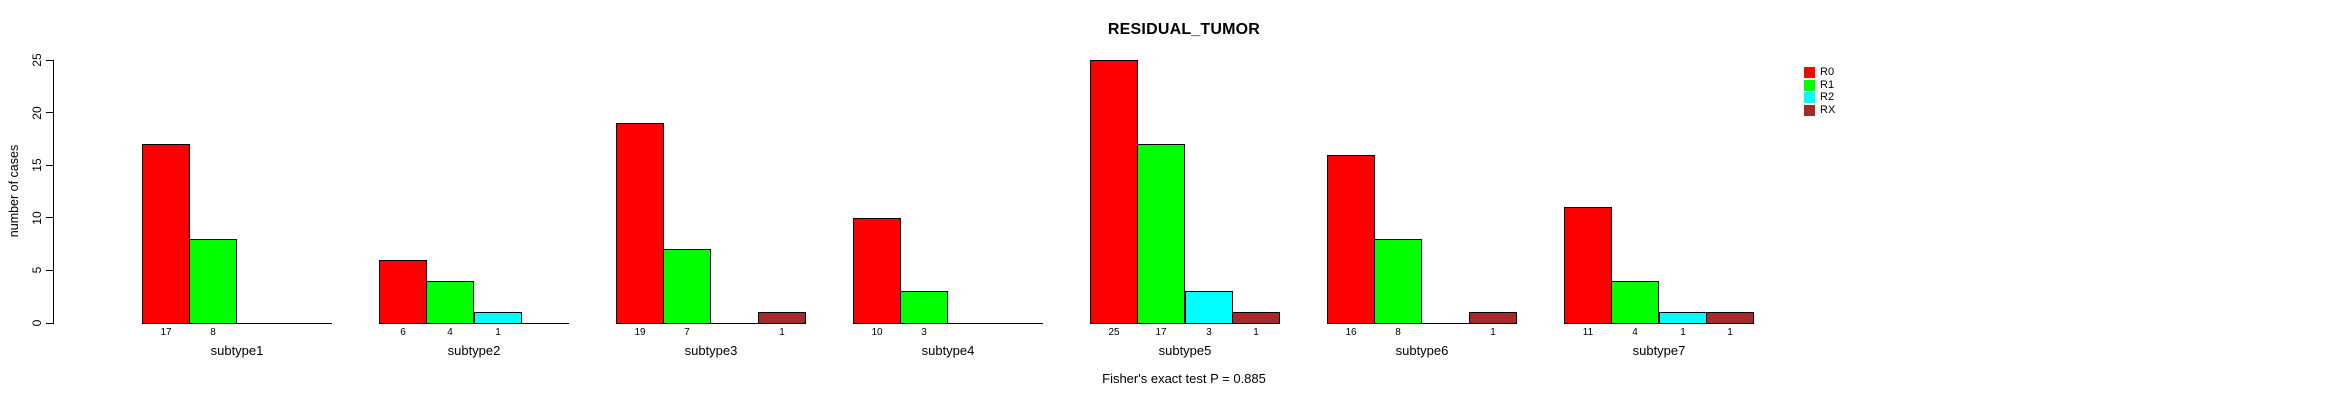 The image size is (2340, 400). What do you see at coordinates (403, 332) in the screenshot?
I see `bar-value-label: 6` at bounding box center [403, 332].